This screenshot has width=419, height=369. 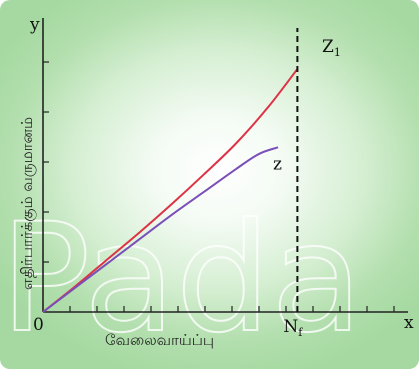 What do you see at coordinates (38, 325) in the screenshot?
I see `origin-label: 0` at bounding box center [38, 325].